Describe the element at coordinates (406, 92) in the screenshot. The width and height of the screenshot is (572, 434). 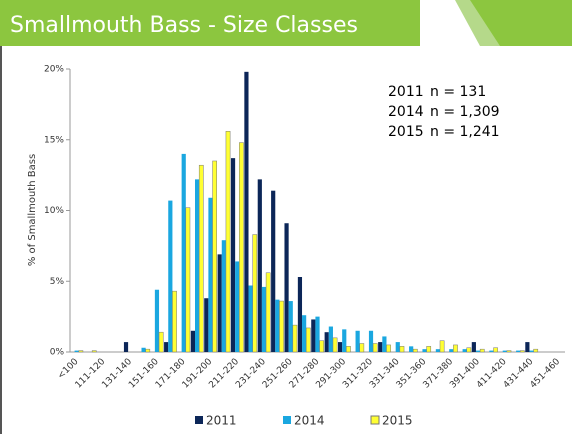
I see `annotation-year: 2011` at that location.